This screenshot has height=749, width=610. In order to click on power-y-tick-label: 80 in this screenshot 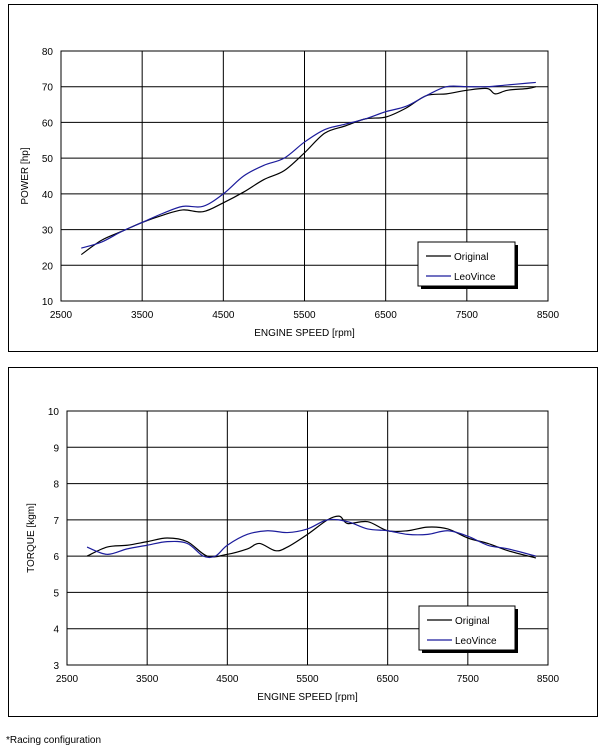, I will do `click(48, 52)`.